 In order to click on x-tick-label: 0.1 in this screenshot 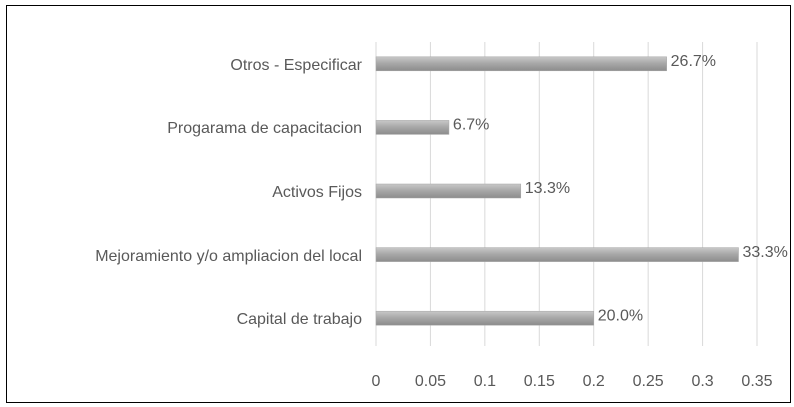, I will do `click(485, 381)`.